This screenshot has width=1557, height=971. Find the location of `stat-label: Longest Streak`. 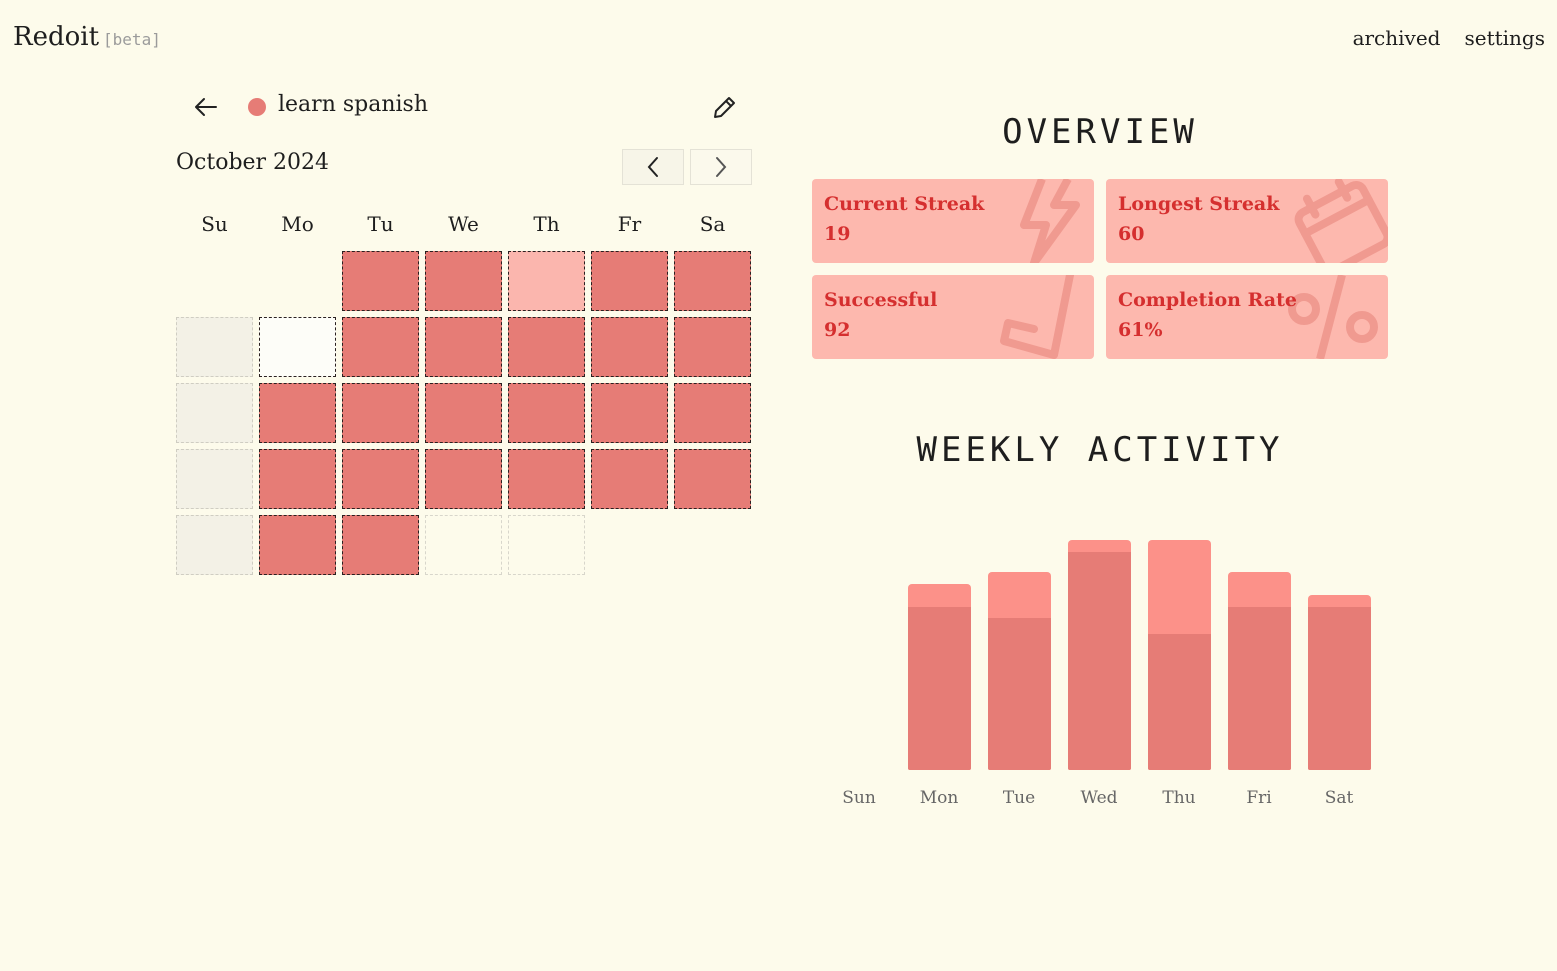

stat-label: Longest Streak is located at coordinates (1199, 204).